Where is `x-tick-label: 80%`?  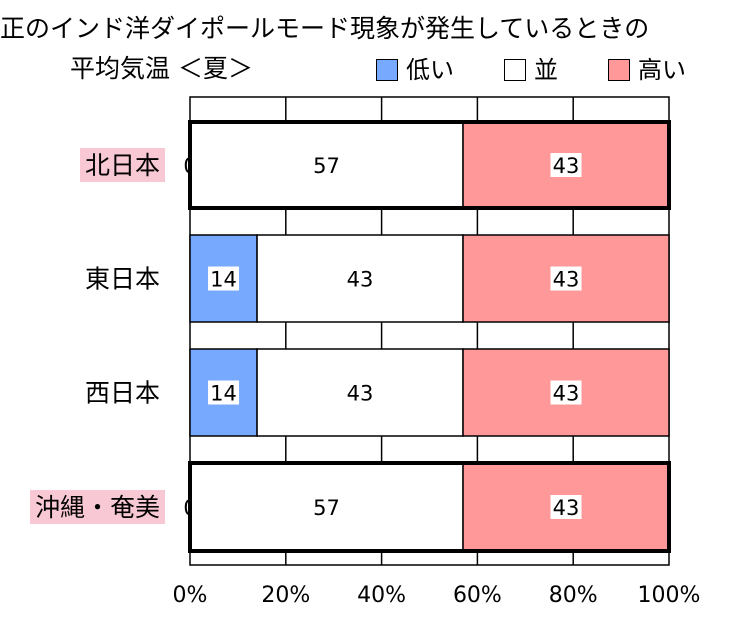
x-tick-label: 80% is located at coordinates (573, 595).